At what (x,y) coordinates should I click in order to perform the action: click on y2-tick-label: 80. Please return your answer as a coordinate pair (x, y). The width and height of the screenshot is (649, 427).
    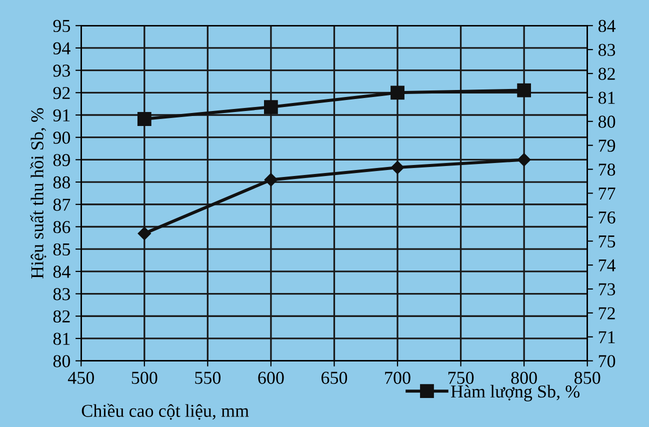
    Looking at the image, I should click on (607, 122).